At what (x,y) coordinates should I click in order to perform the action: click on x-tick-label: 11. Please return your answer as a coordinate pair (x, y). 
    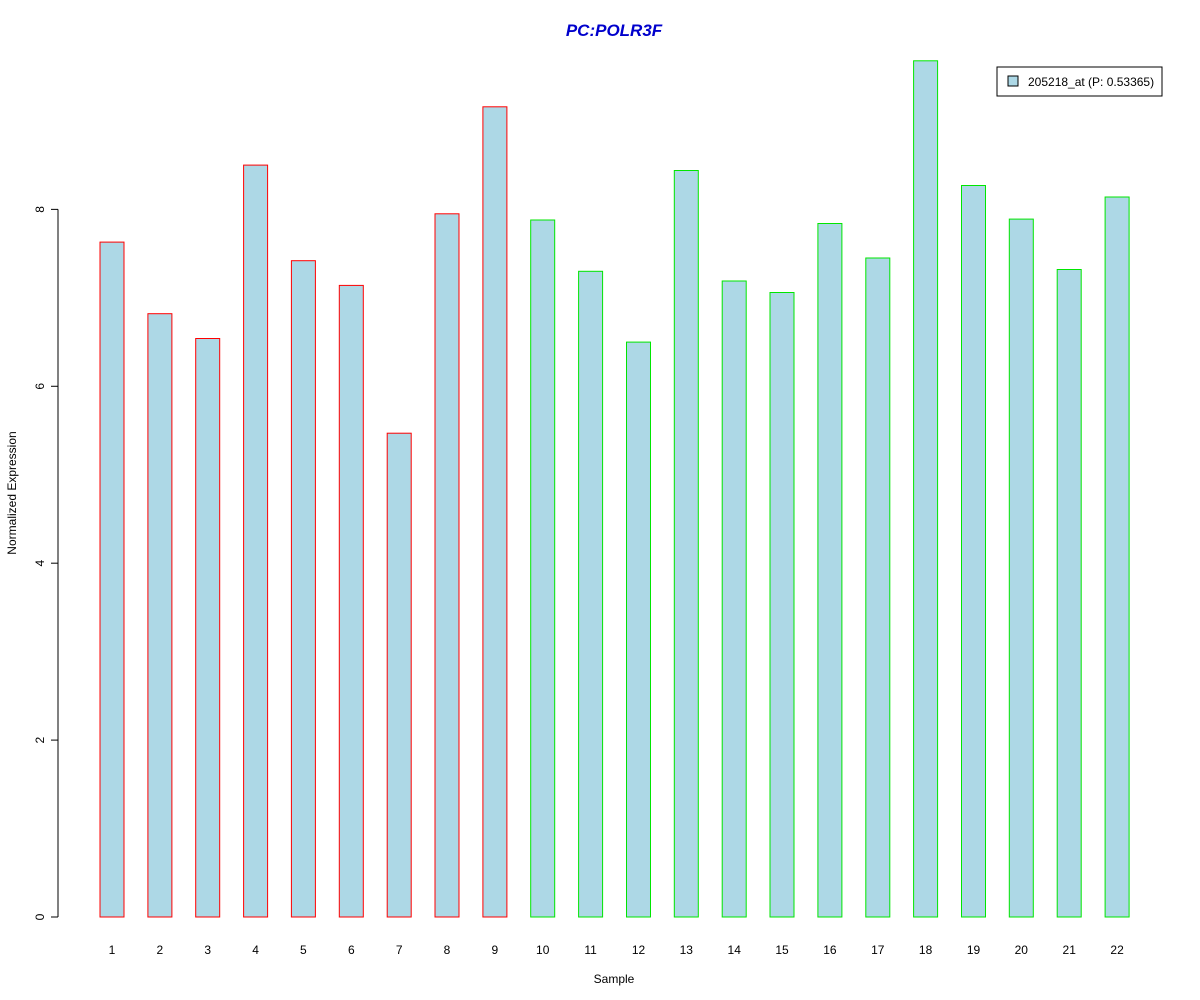
    Looking at the image, I should click on (590, 950).